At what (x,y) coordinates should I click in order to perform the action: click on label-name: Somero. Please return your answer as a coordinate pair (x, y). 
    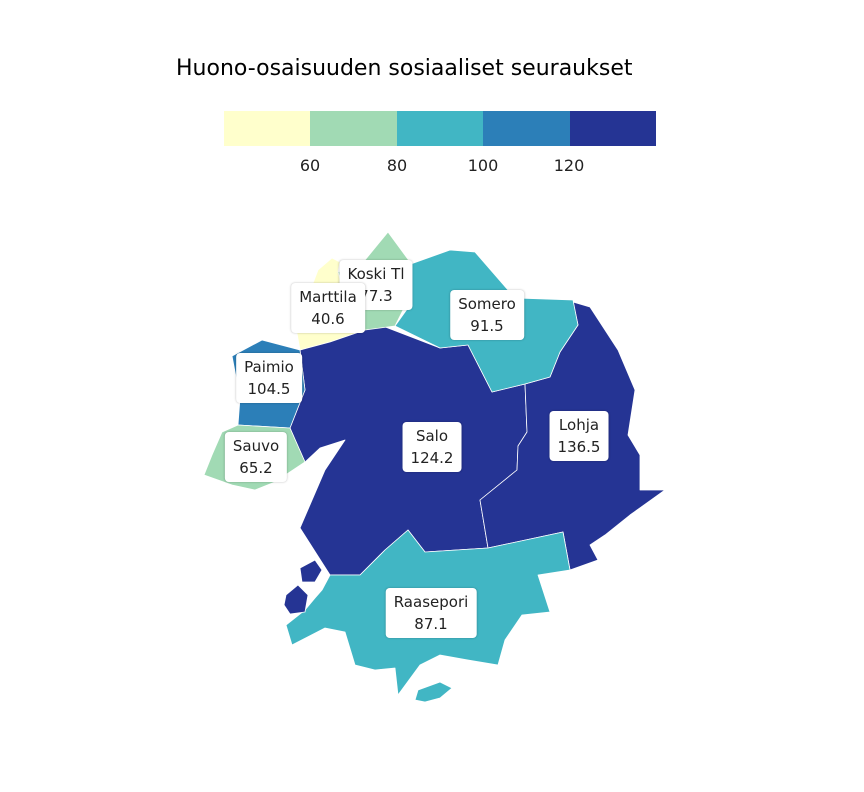
    Looking at the image, I should click on (487, 304).